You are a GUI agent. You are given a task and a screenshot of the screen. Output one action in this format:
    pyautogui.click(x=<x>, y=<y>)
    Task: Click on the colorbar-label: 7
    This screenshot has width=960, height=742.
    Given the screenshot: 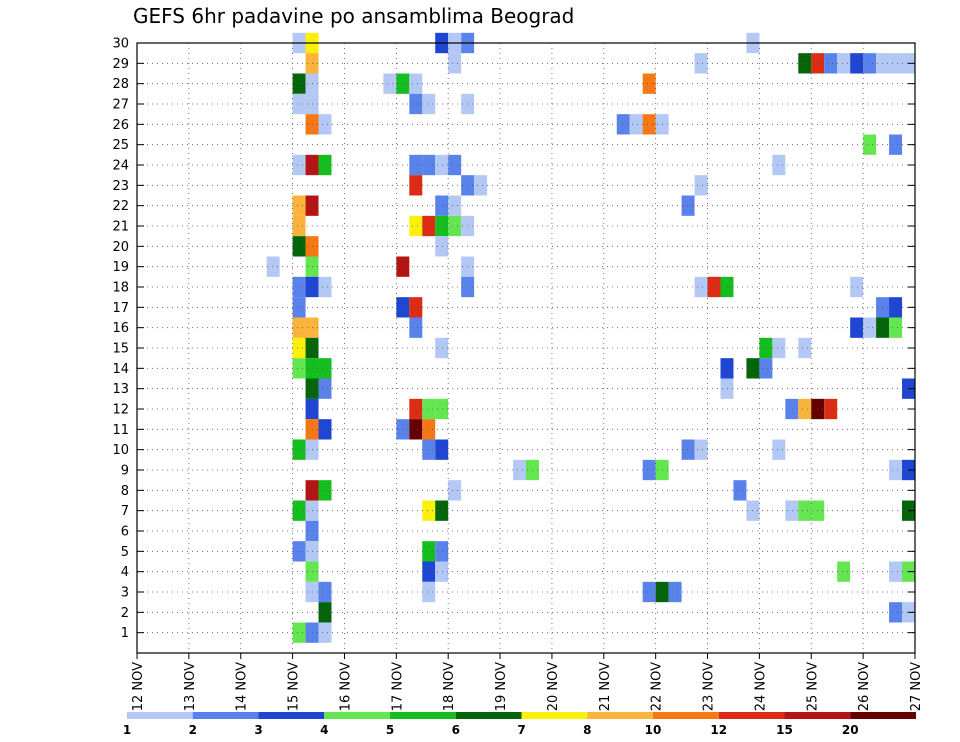 What is the action you would take?
    pyautogui.click(x=521, y=730)
    